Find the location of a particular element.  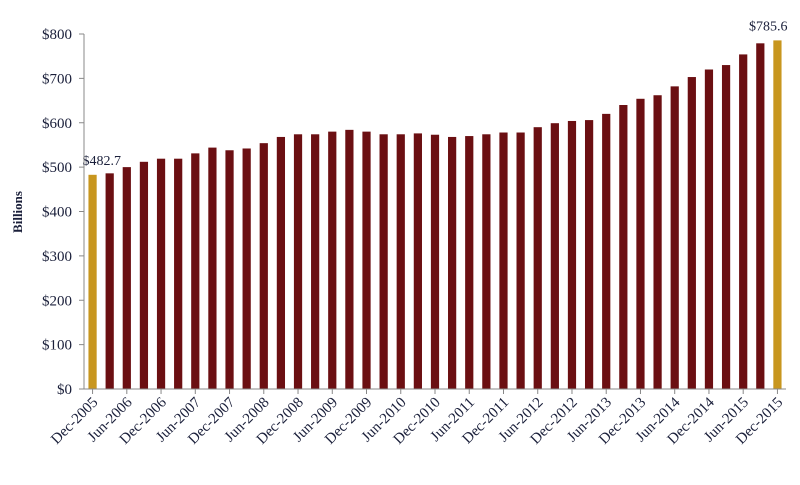

y-tick-label: $0 is located at coordinates (64, 390).